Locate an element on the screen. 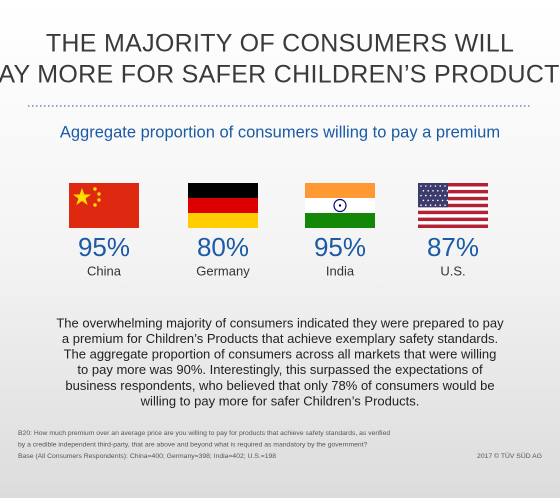 The width and height of the screenshot is (560, 498). flag-canton is located at coordinates (433, 195).